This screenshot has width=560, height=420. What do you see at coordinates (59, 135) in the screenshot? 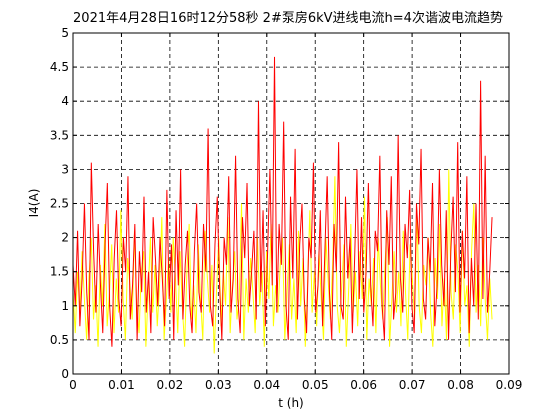
I see `y-tick-label: 3.5` at bounding box center [59, 135].